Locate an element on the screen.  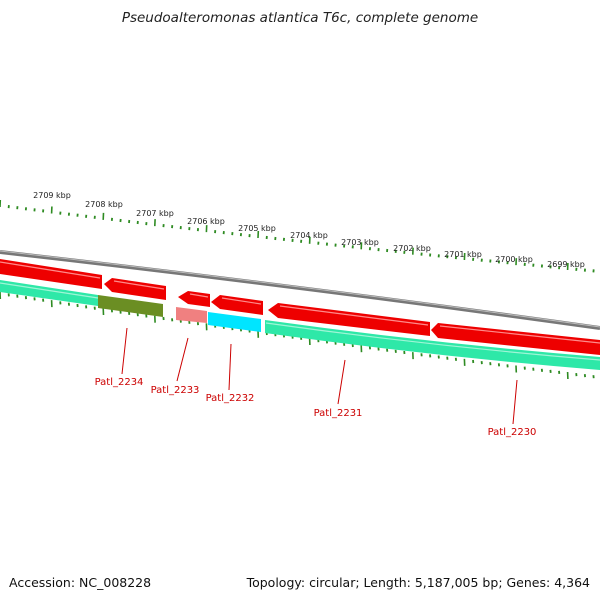
accession-label: Accession: is located at coordinates (42, 582).